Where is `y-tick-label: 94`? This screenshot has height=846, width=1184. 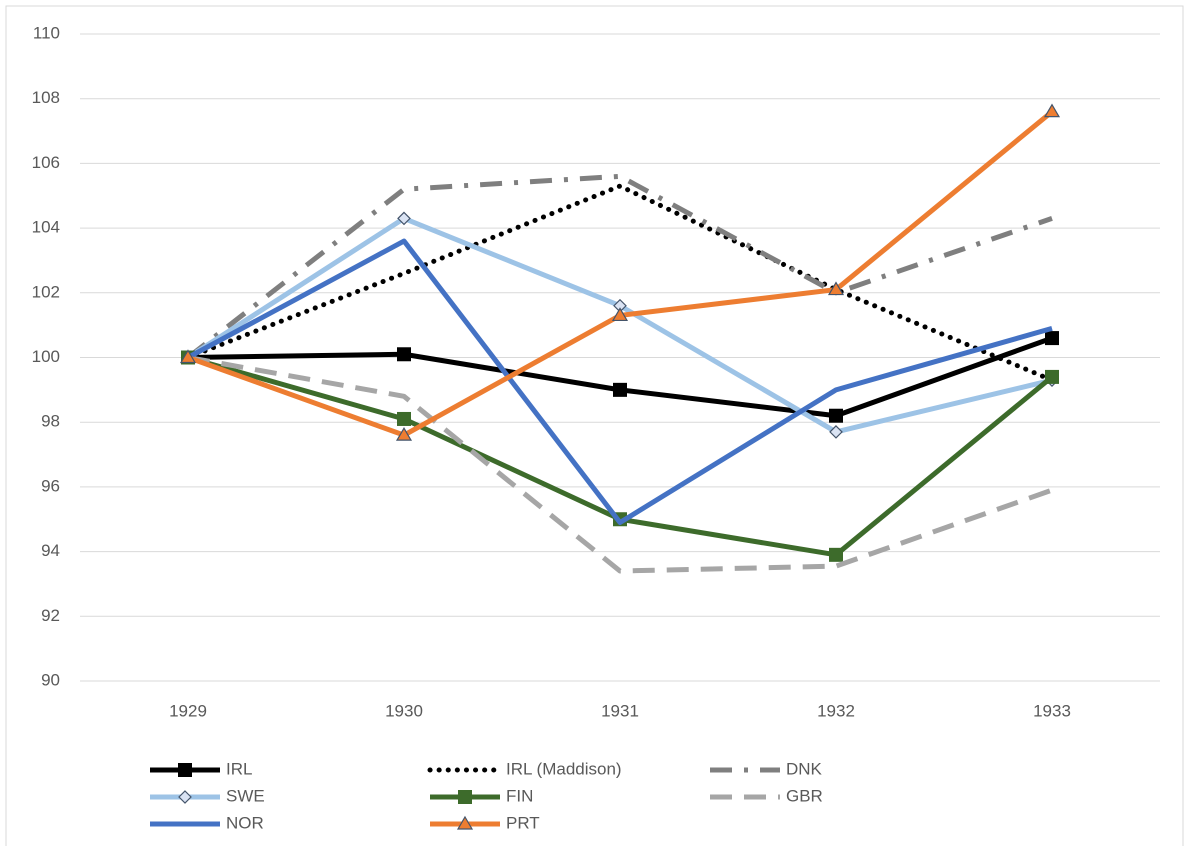 y-tick-label: 94 is located at coordinates (50, 550).